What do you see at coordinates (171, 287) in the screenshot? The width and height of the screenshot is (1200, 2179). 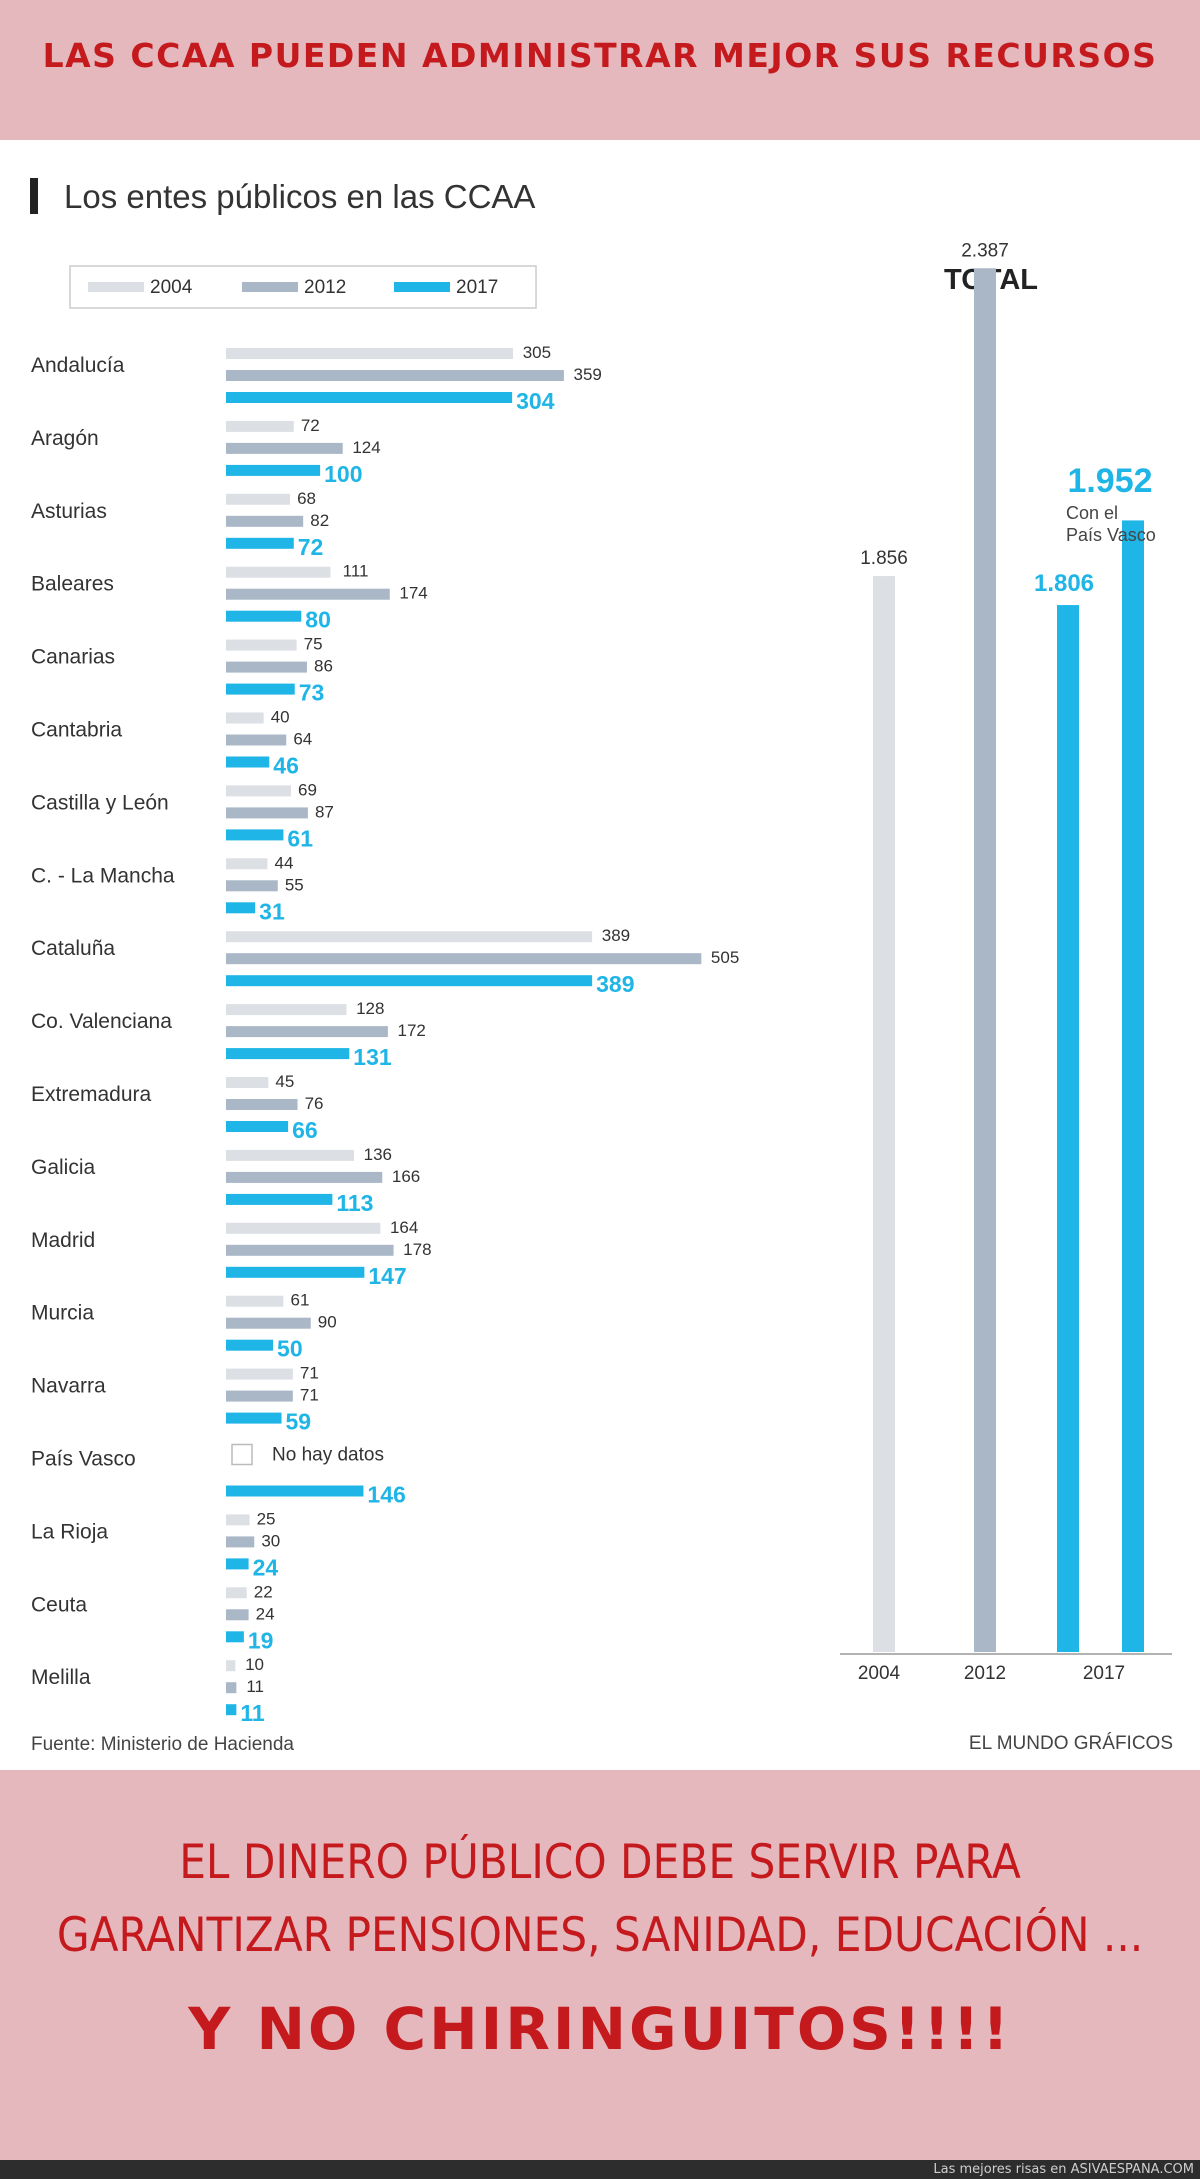 I see `legend-label-2004: 2004` at bounding box center [171, 287].